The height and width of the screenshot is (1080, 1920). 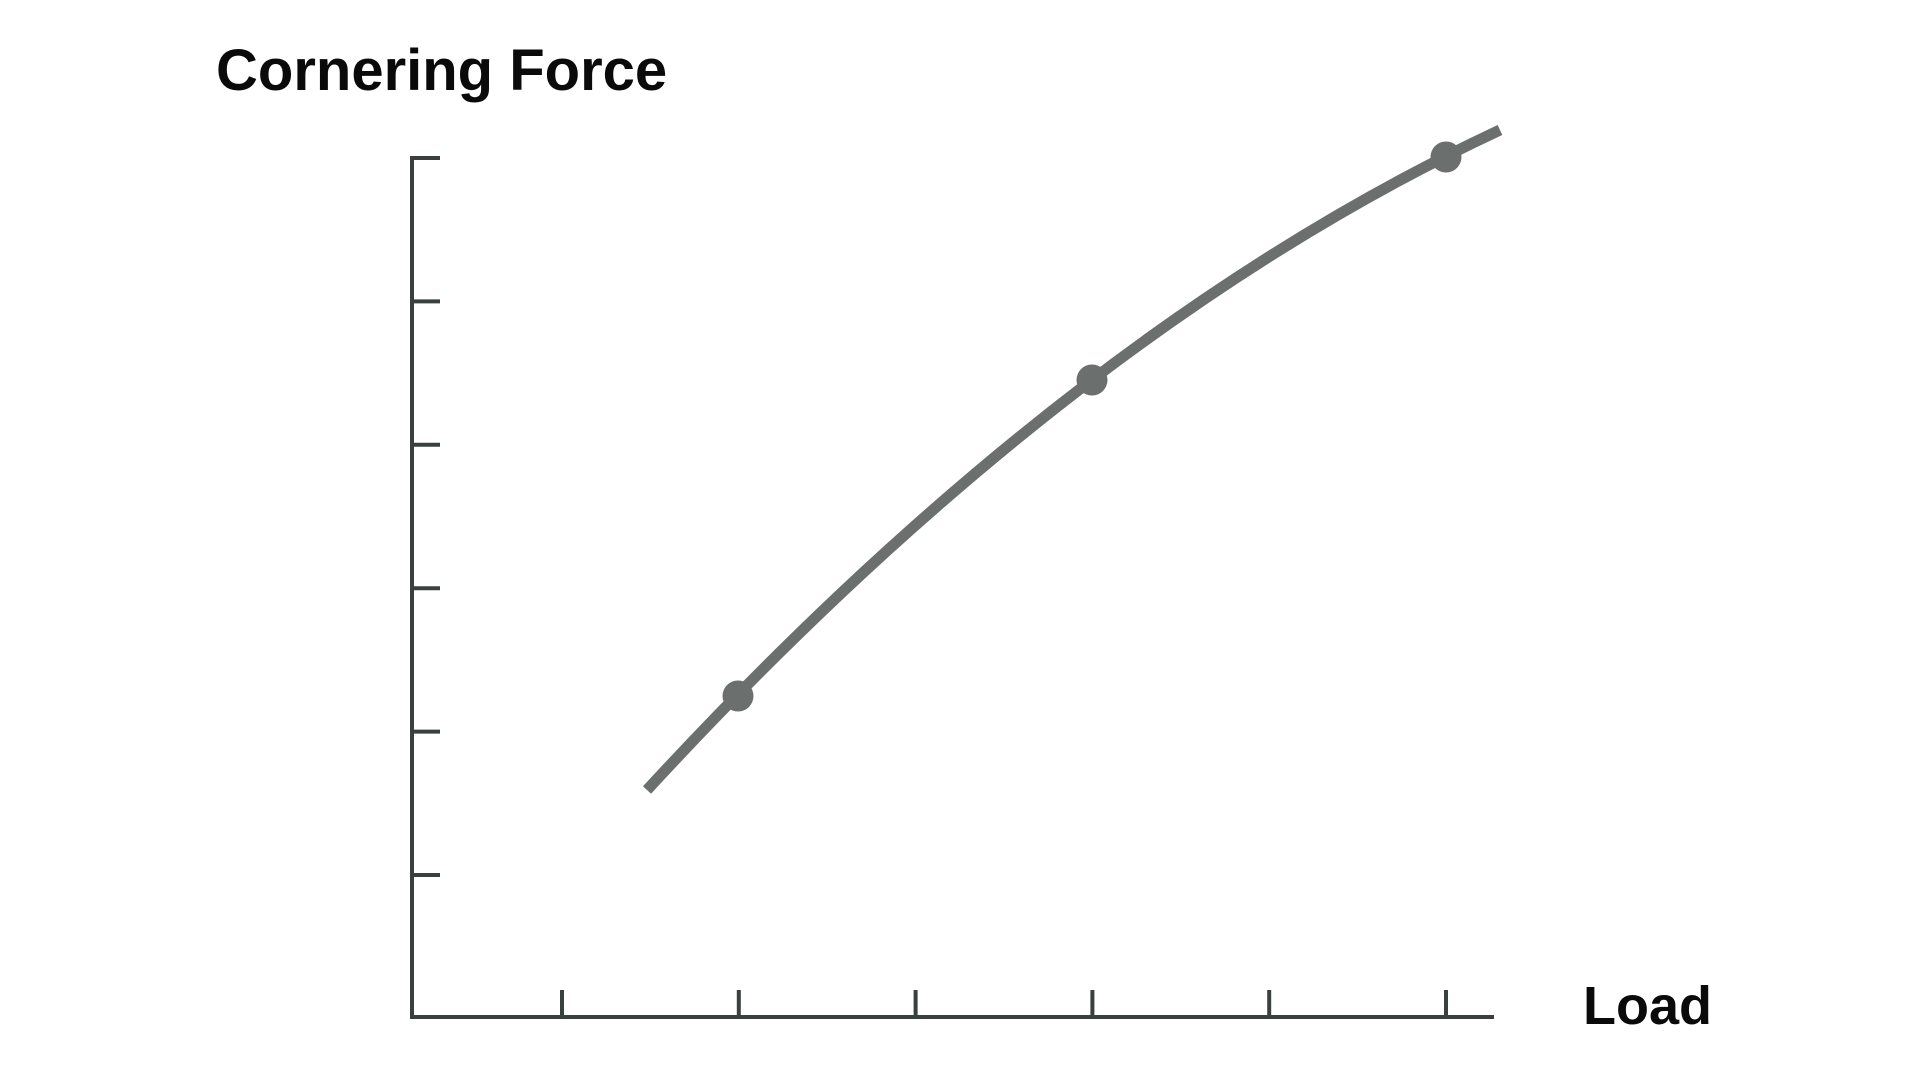 I want to click on y-axis-title: Cornering Force, so click(x=442, y=70).